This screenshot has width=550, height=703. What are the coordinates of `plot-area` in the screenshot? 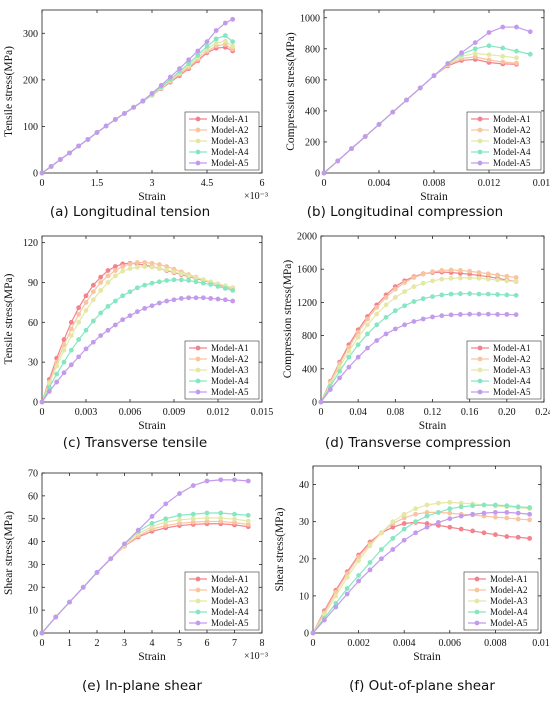 It's located at (152, 319).